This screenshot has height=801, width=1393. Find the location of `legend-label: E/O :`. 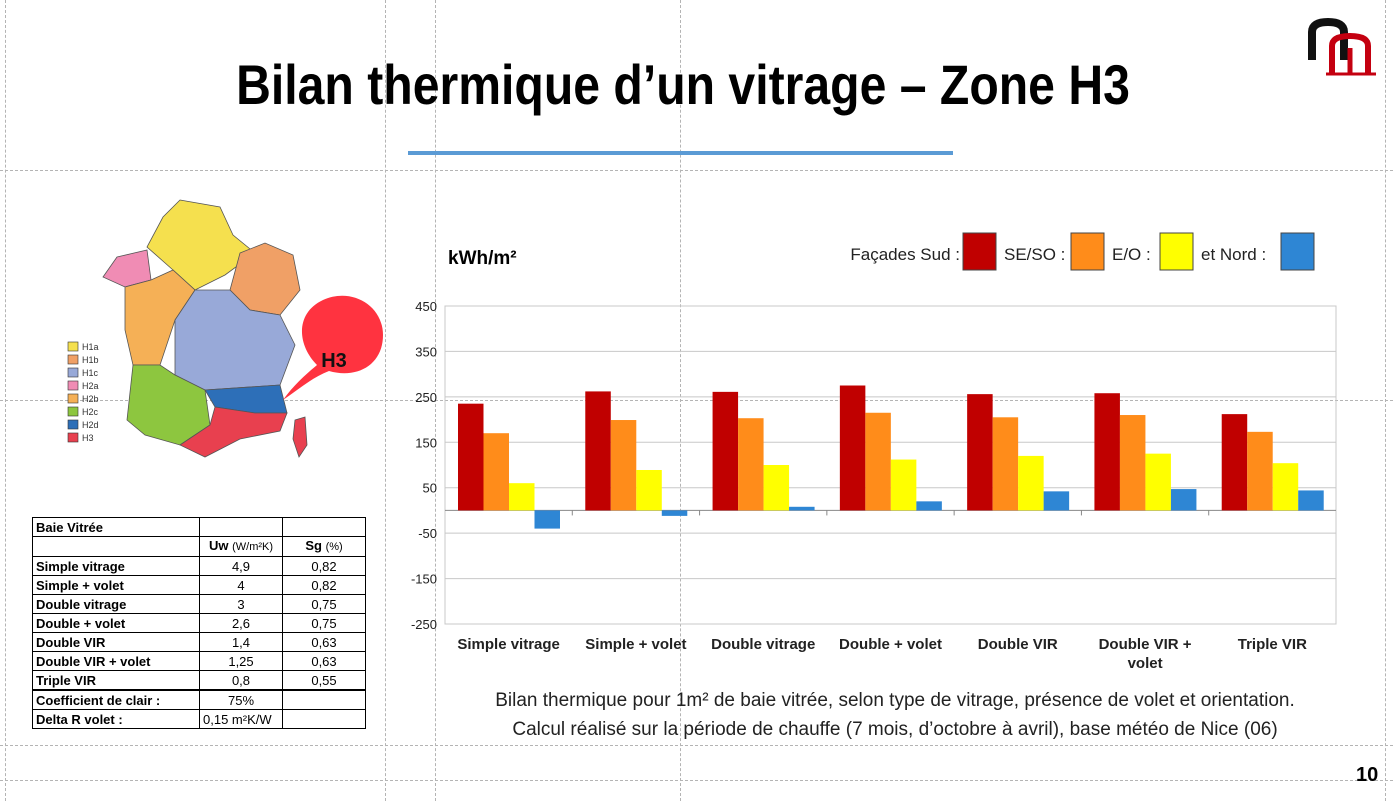

legend-label: E/O : is located at coordinates (1131, 254).